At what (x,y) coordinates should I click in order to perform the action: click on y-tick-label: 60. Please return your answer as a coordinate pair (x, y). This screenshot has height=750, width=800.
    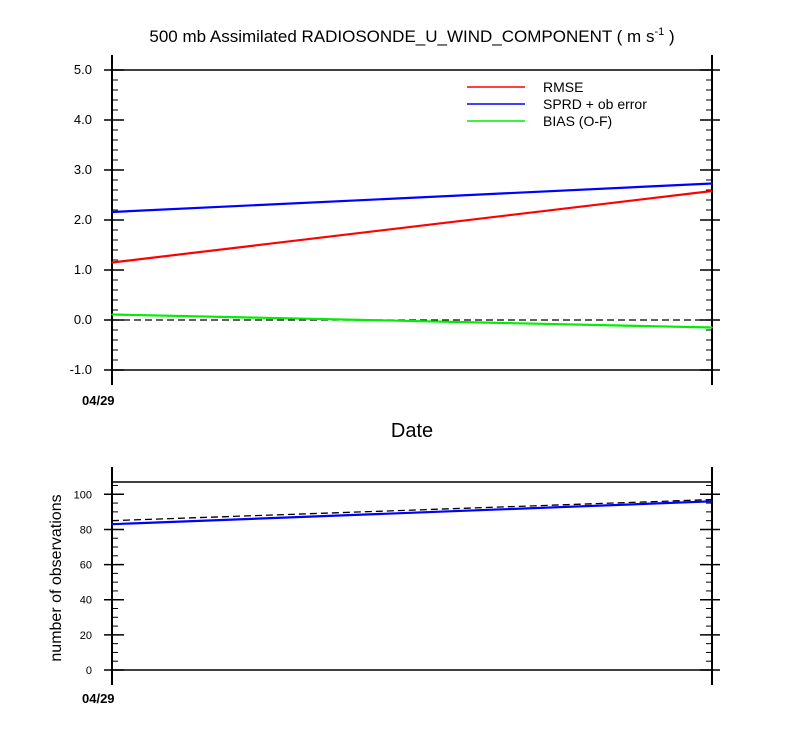
    Looking at the image, I should click on (86, 566).